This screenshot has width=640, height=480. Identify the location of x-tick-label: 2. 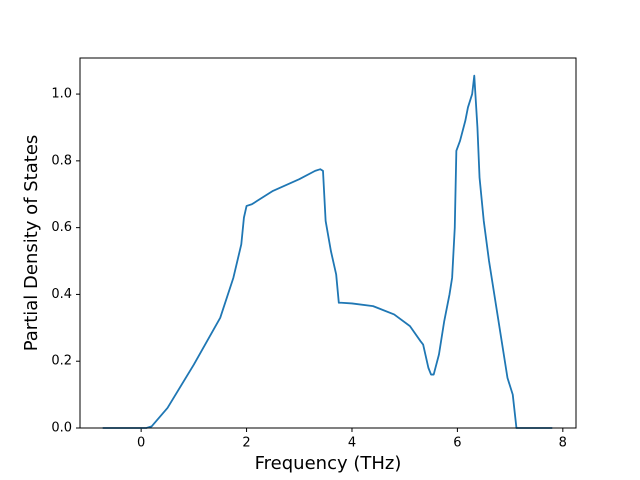
(246, 443).